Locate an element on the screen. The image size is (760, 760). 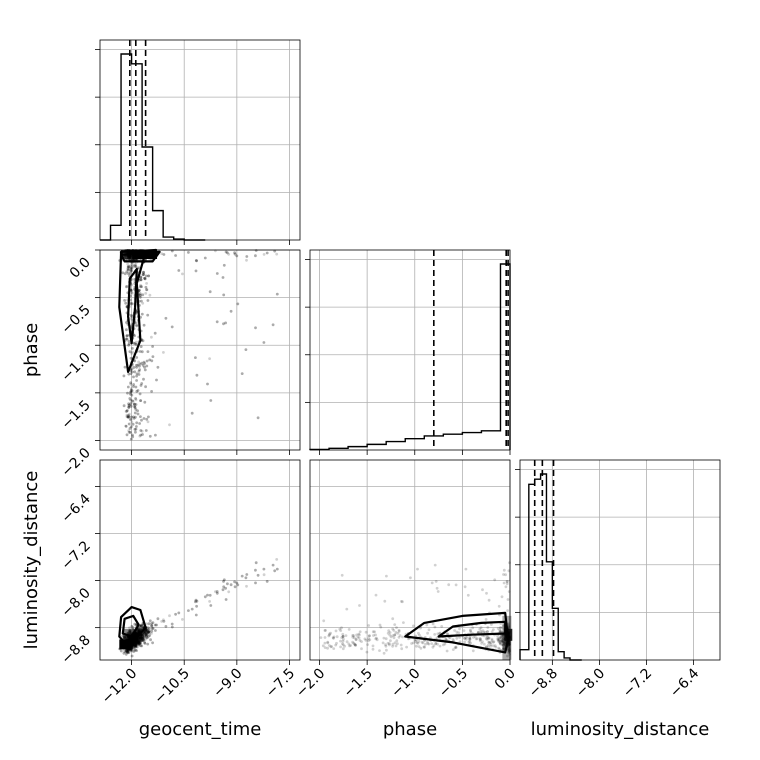
histogram-phase is located at coordinates (410, 357).